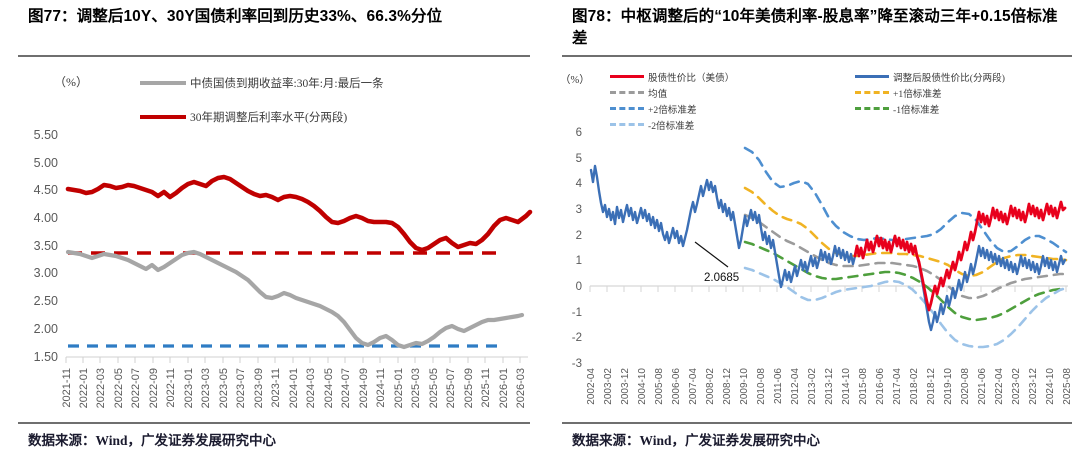  Describe the element at coordinates (521, 388) in the screenshot. I see `xtick: 2026-03` at that location.